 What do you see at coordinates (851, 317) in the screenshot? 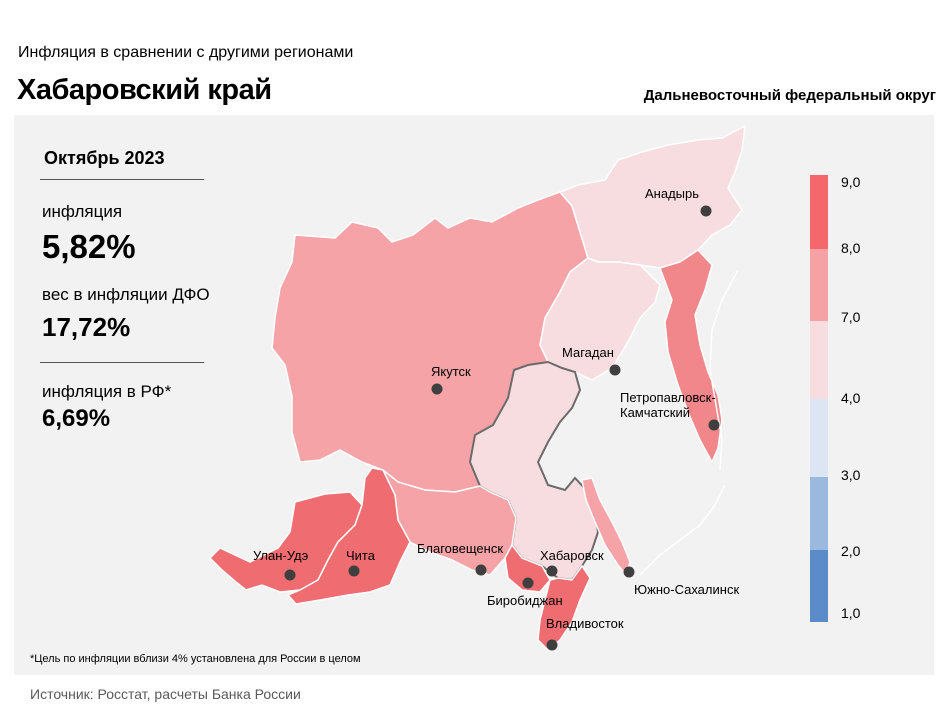
I see `legend-tick-7: 7,0` at bounding box center [851, 317].